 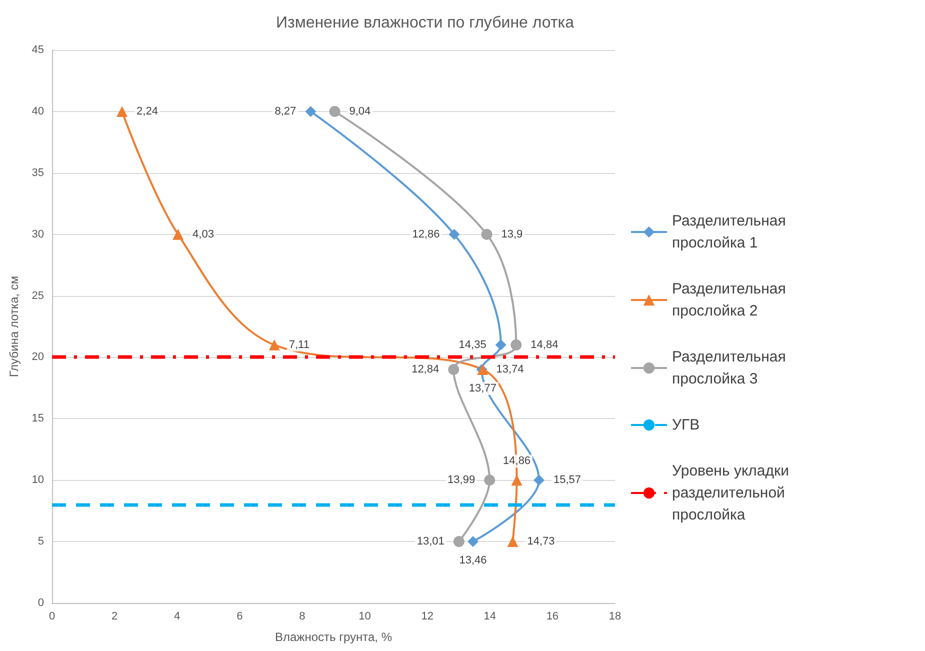 I want to click on data-label: 13,74, so click(x=510, y=370).